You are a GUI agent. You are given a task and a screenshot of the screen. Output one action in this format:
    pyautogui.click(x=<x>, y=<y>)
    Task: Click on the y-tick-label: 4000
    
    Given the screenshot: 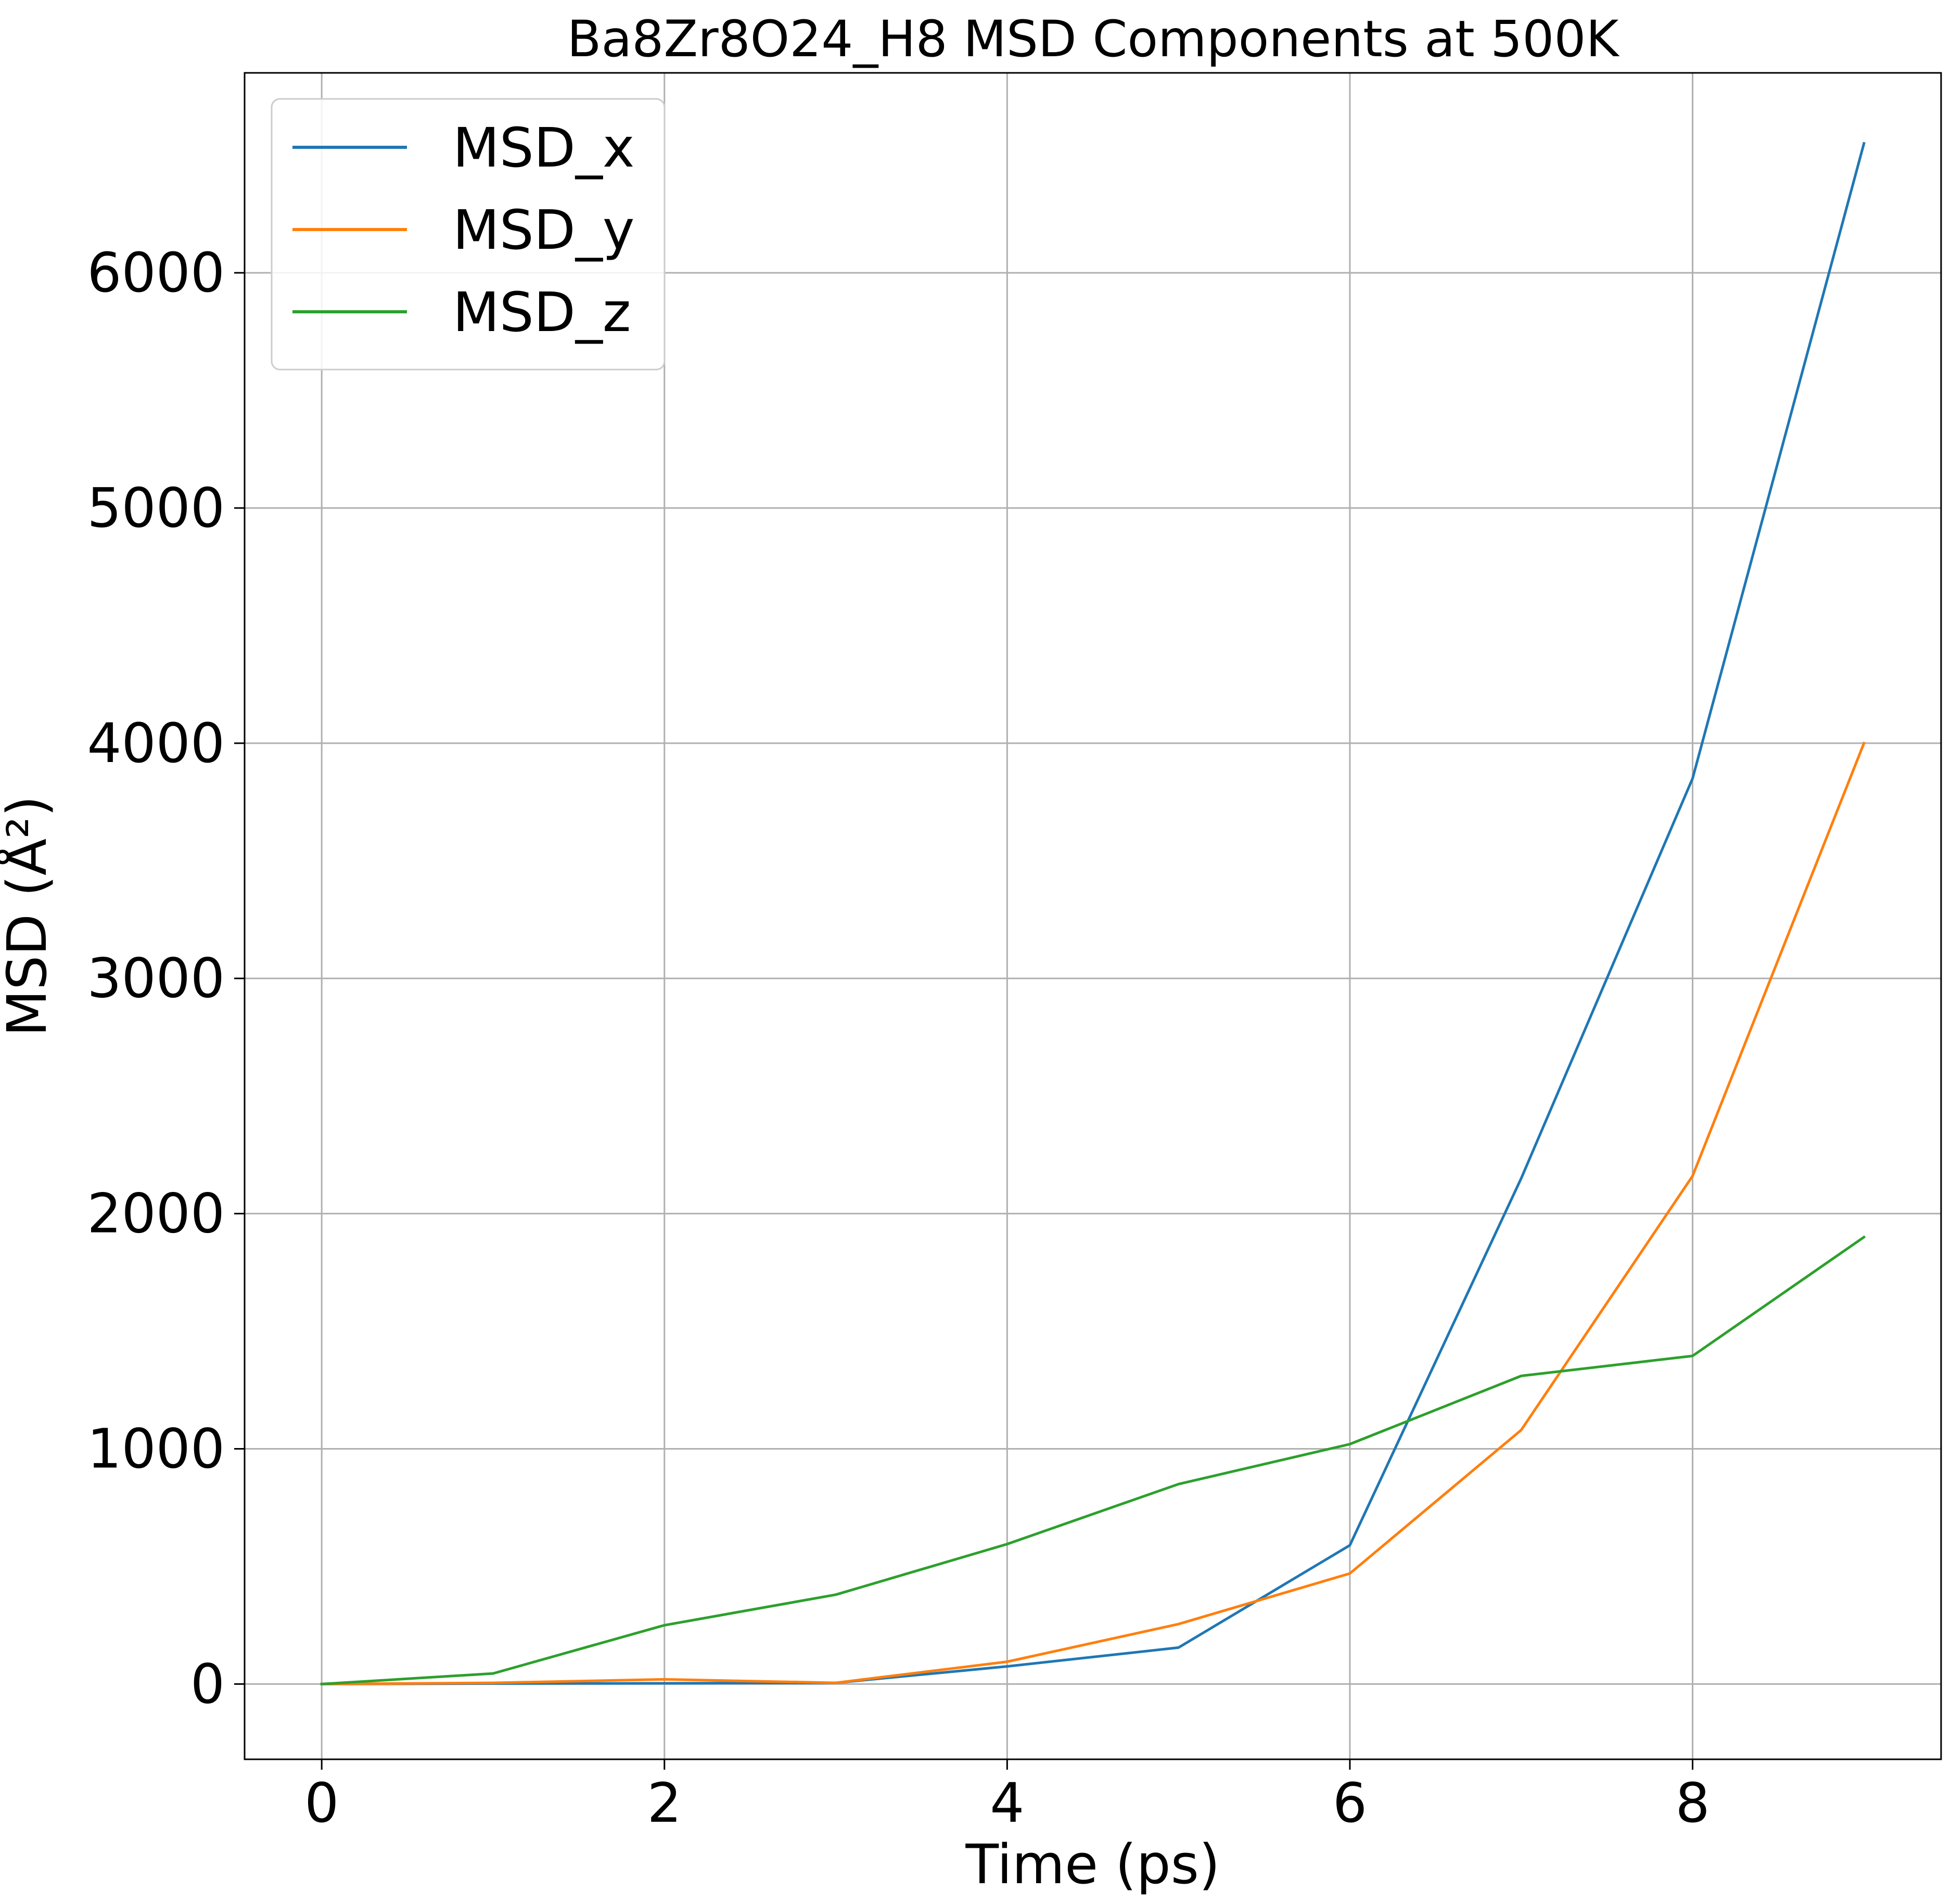 What is the action you would take?
    pyautogui.click(x=156, y=743)
    